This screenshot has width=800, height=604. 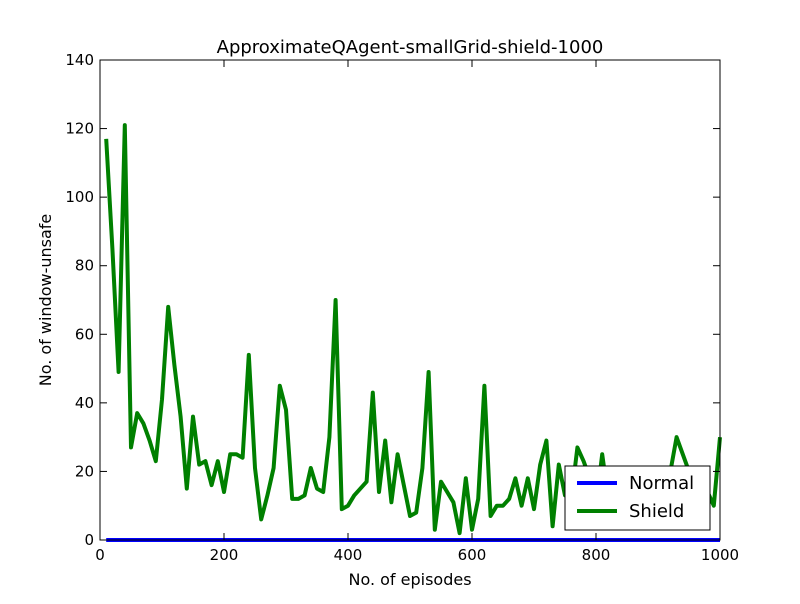 I want to click on y-tick-label: 60, so click(x=84, y=334).